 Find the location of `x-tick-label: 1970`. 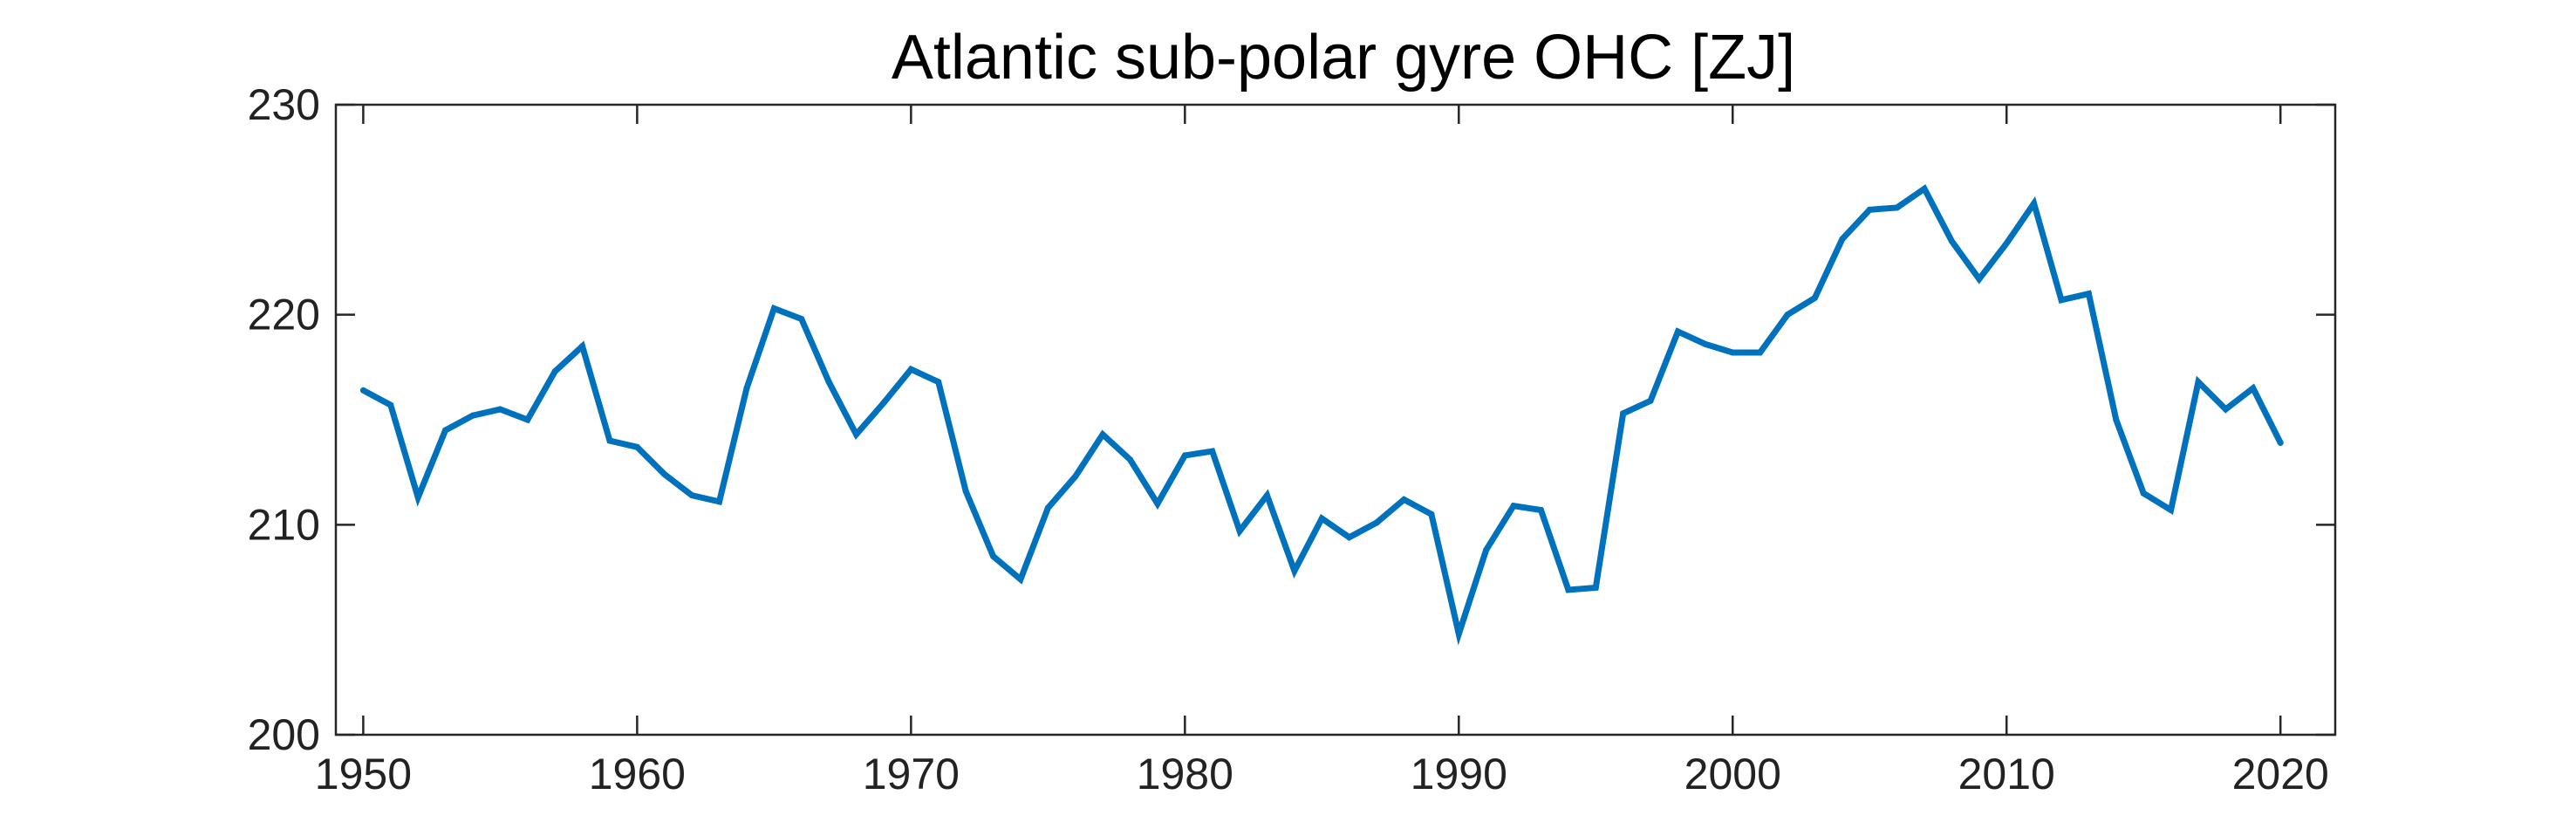

x-tick-label: 1970 is located at coordinates (911, 774).